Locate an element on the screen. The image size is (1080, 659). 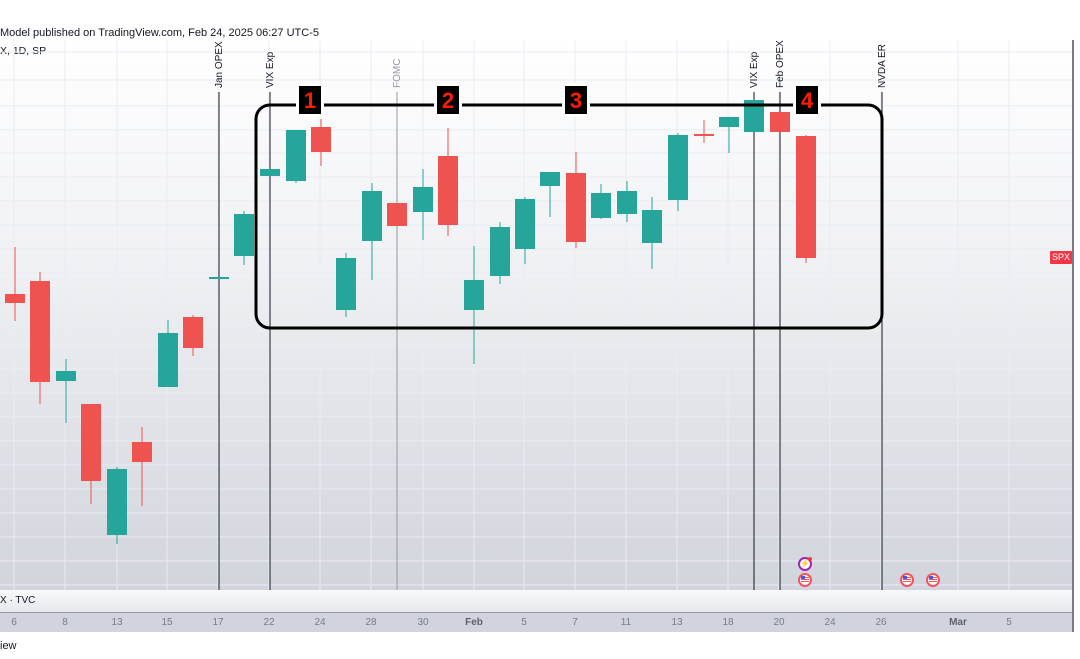
svg-text: 2 is located at coordinates (448, 100).